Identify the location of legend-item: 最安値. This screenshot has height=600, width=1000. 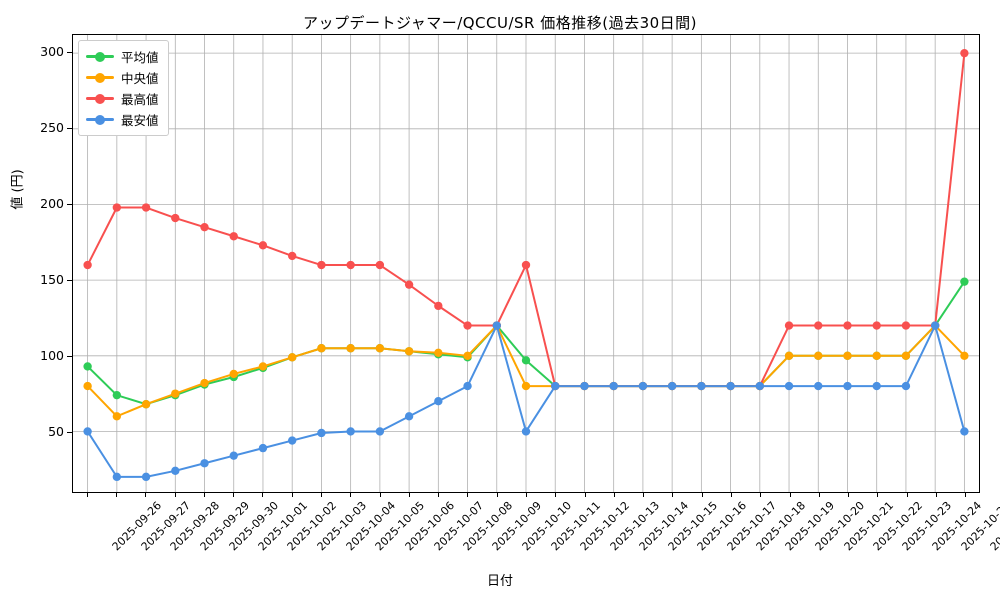
(122, 119).